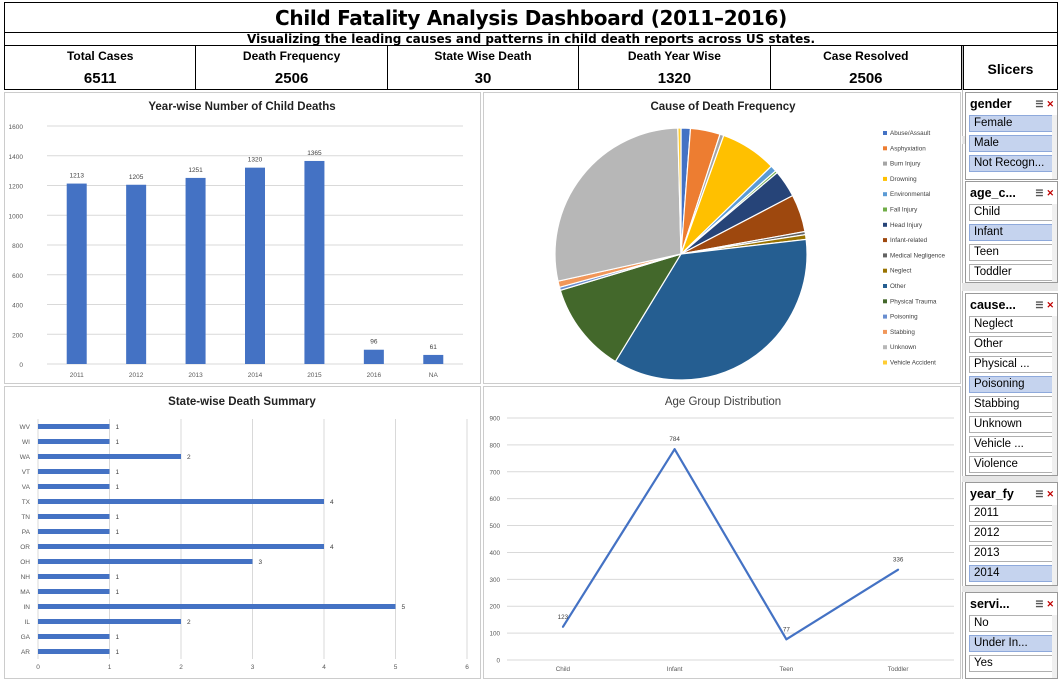 The width and height of the screenshot is (1058, 679). What do you see at coordinates (404, 607) in the screenshot?
I see `data-label: 5` at bounding box center [404, 607].